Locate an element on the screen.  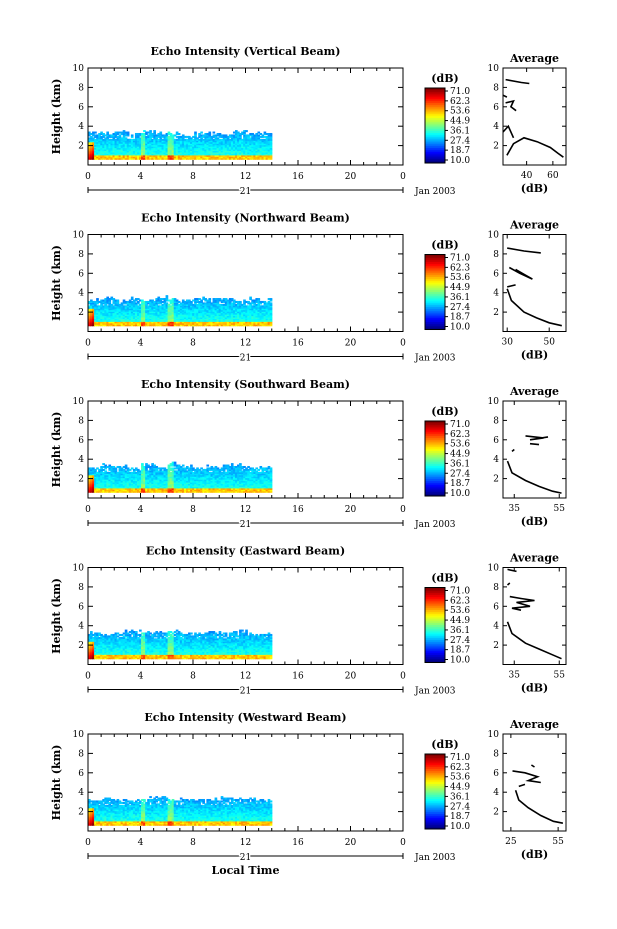
profile-line is located at coordinates (534, 307).